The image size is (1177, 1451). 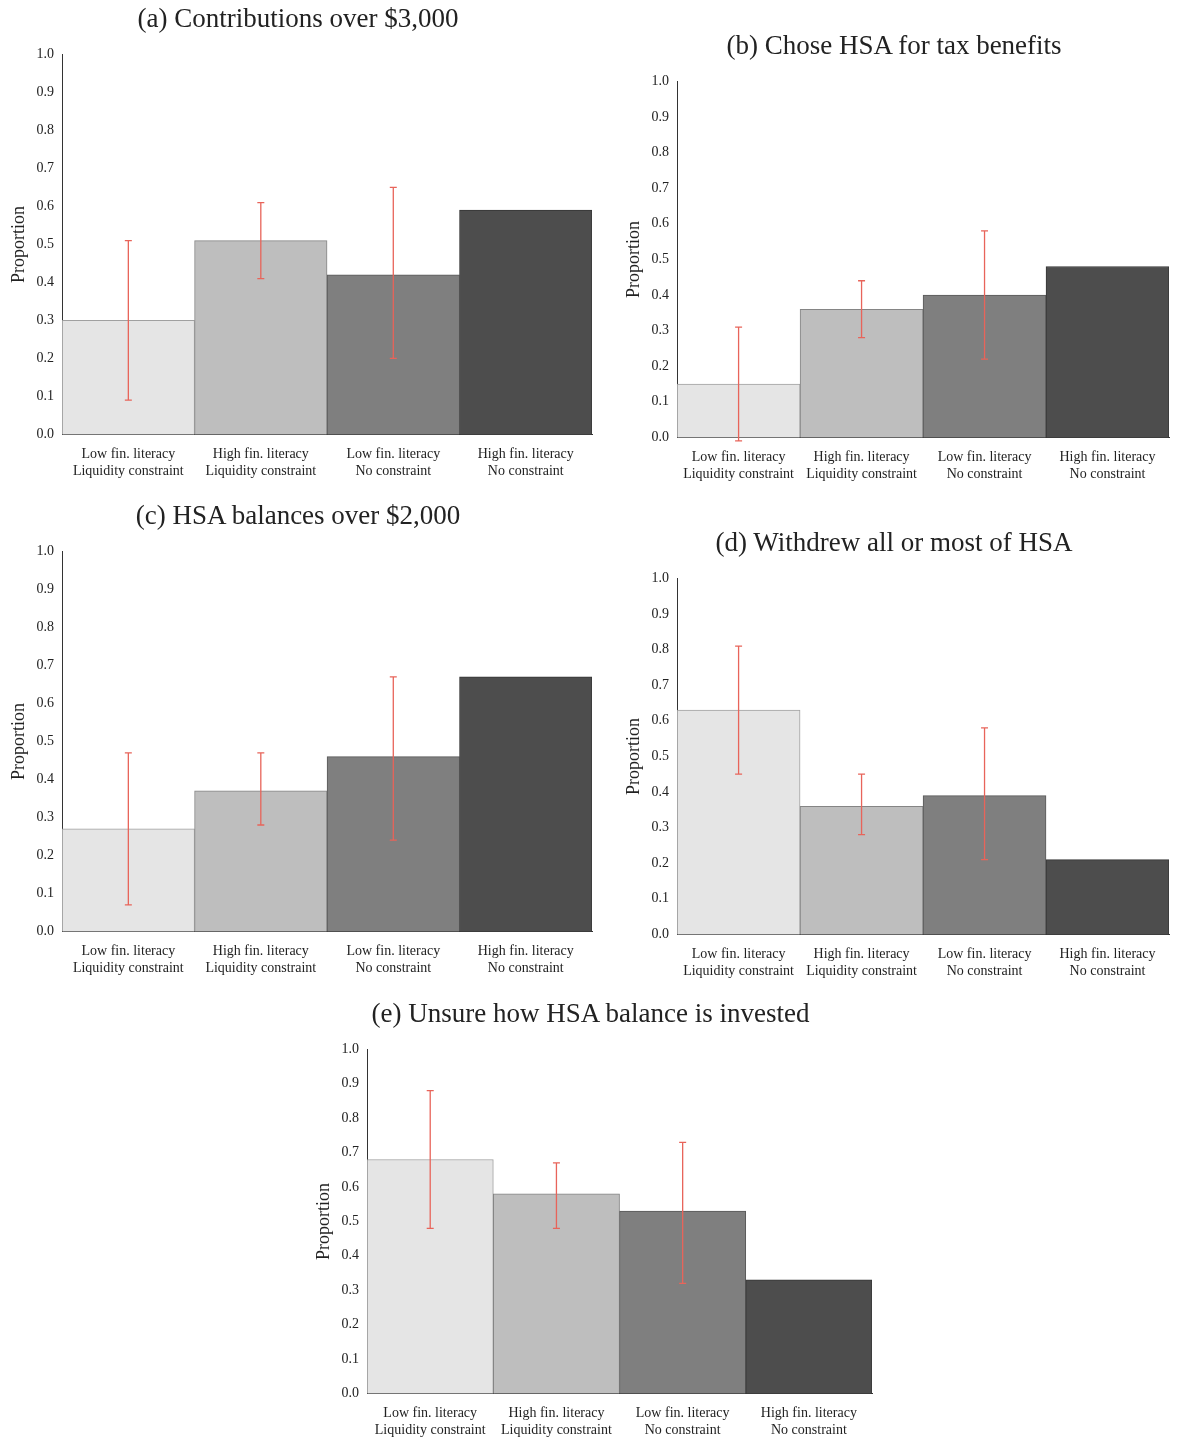 What do you see at coordinates (298, 515) in the screenshot?
I see `chart-title: (c) HSA balances over $2,000` at bounding box center [298, 515].